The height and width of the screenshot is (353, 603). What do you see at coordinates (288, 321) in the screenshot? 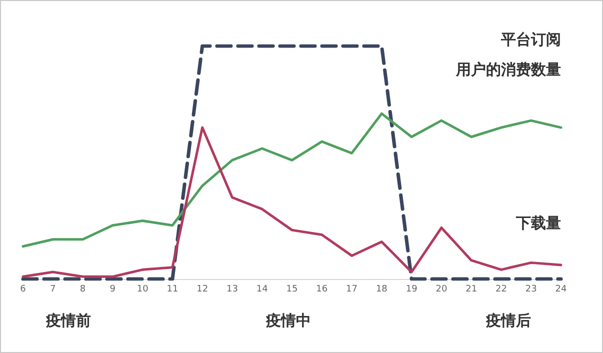
I see `text: 疫情中` at bounding box center [288, 321].